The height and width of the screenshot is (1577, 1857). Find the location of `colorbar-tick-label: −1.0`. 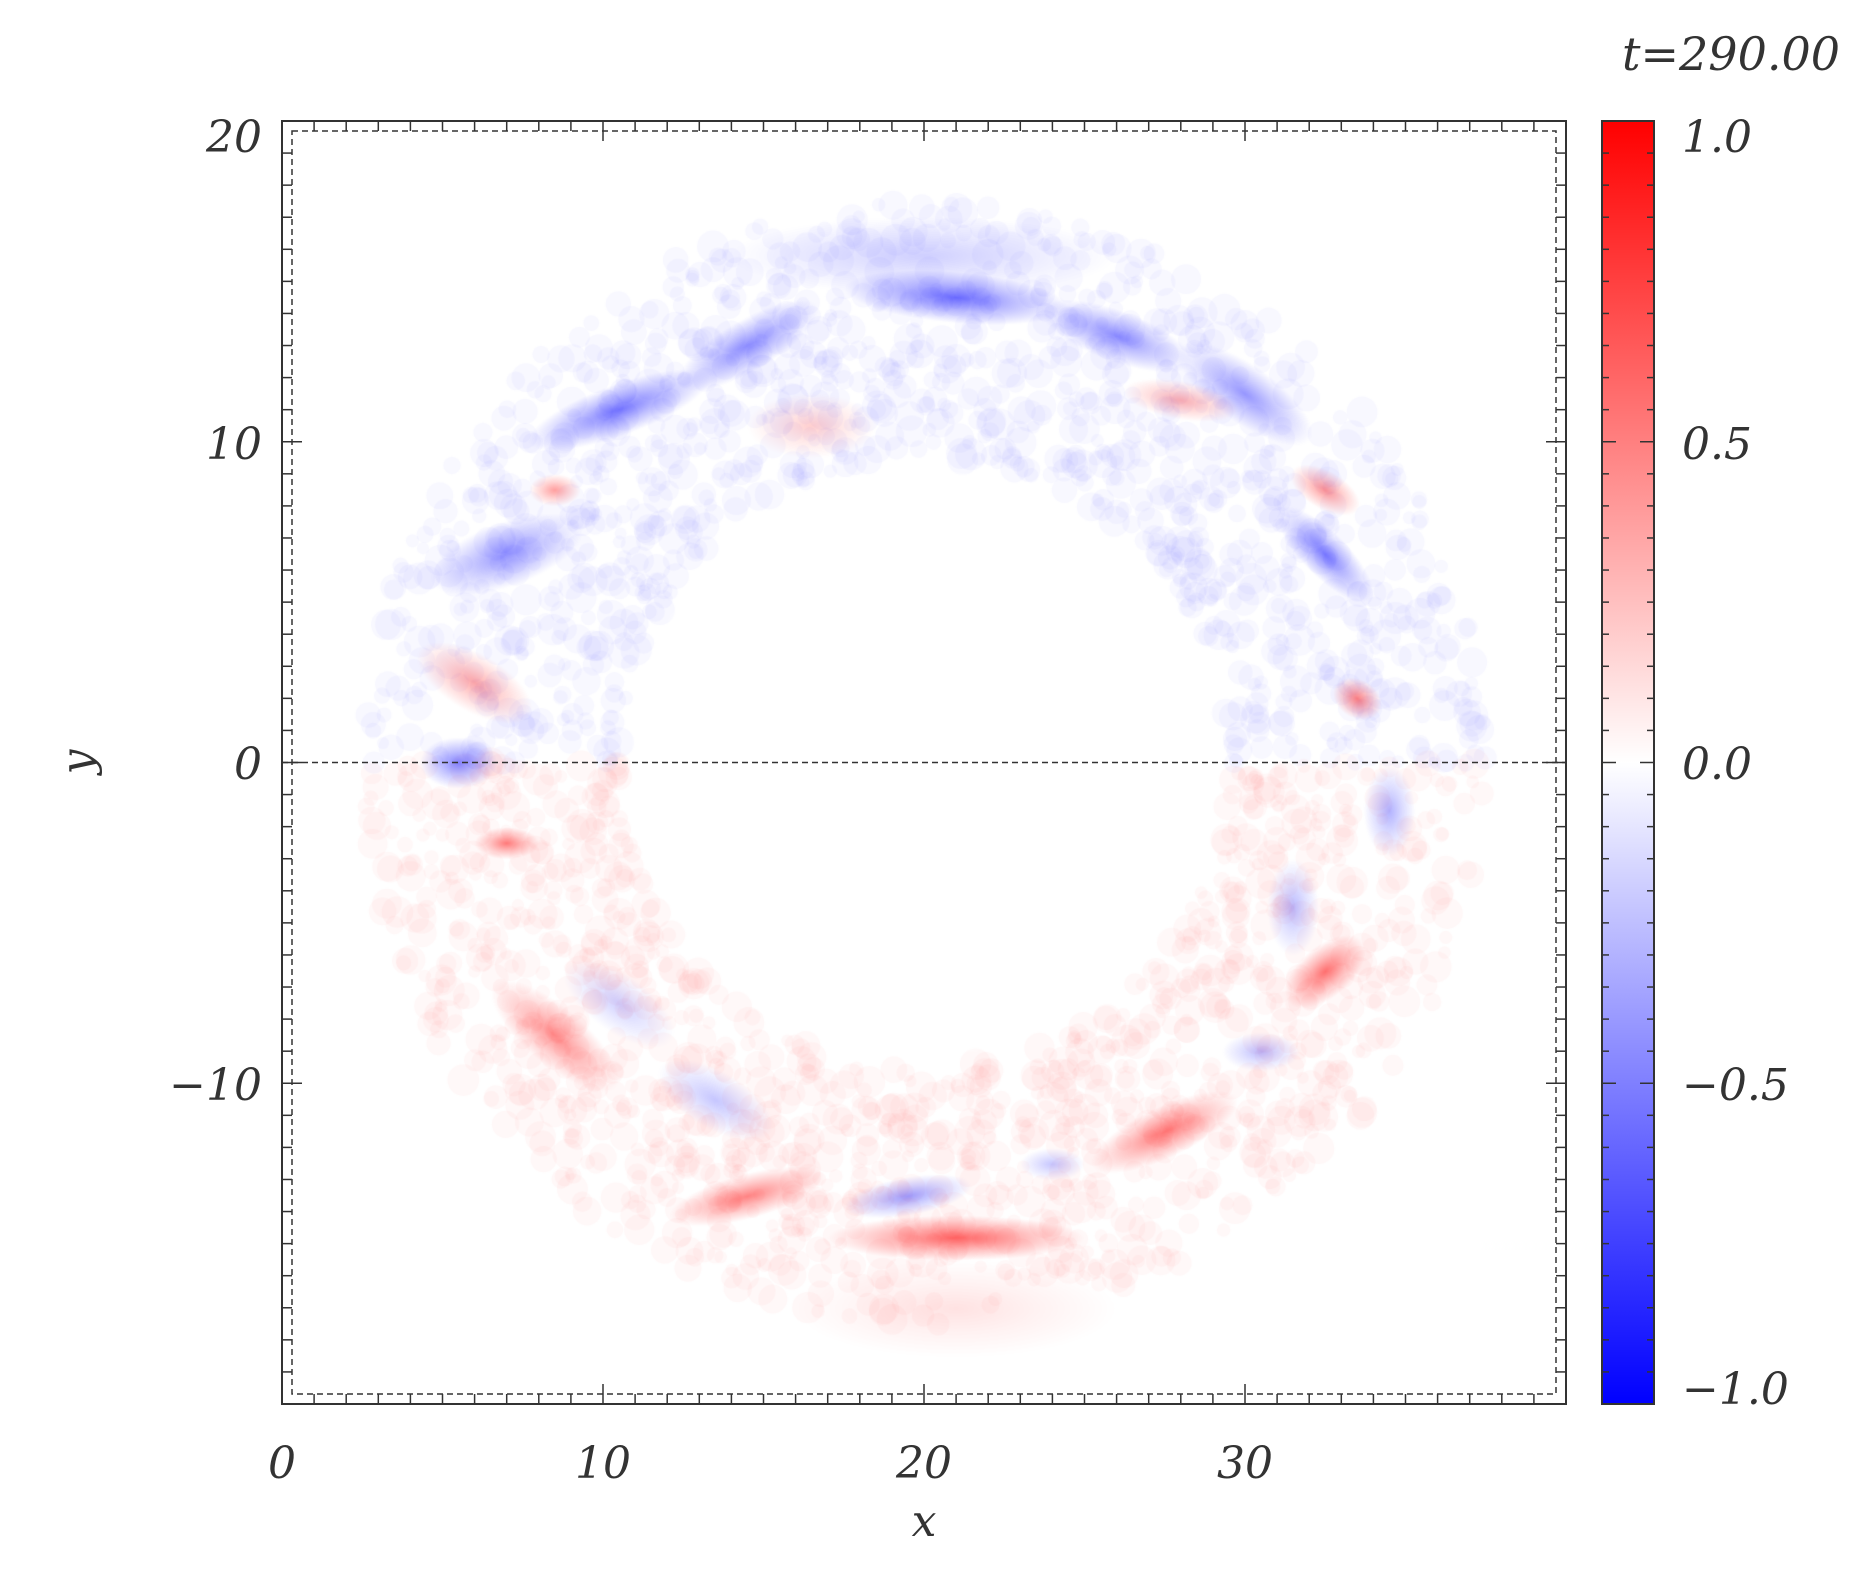

colorbar-tick-label: −1.0 is located at coordinates (1735, 1389).